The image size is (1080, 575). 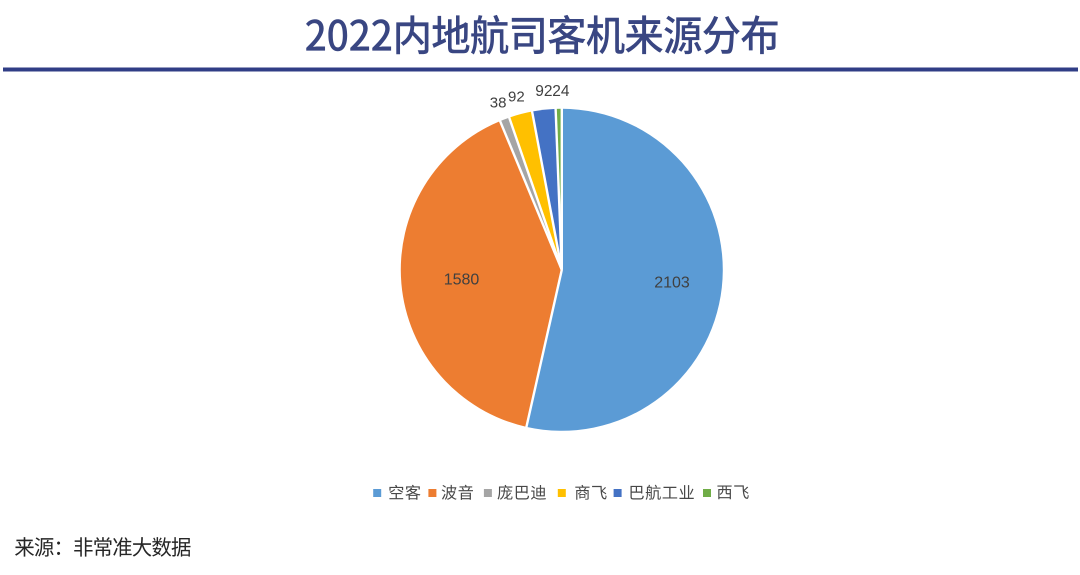 What do you see at coordinates (672, 282) in the screenshot?
I see `svg-text: 2103` at bounding box center [672, 282].